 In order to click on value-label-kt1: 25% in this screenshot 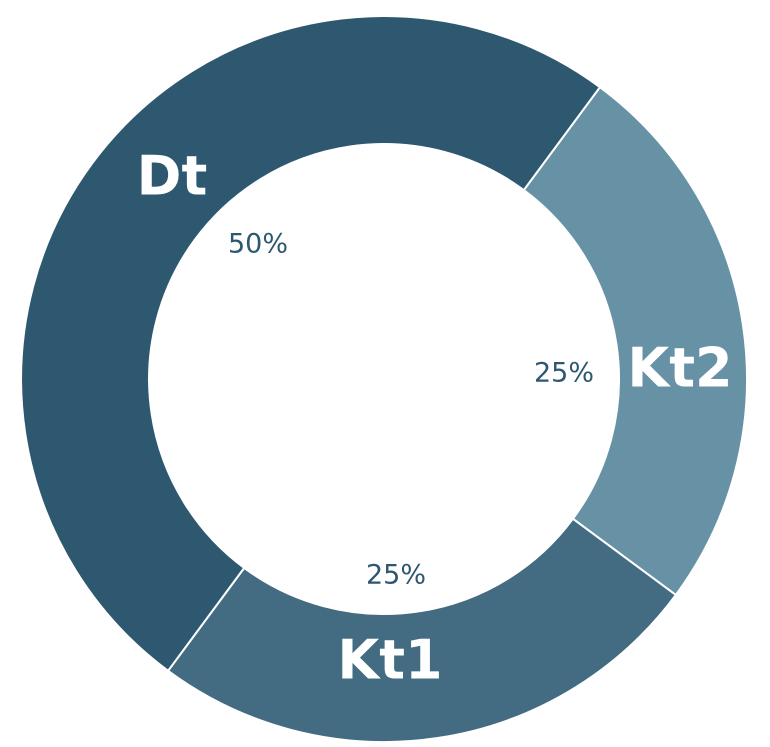, I will do `click(396, 575)`.